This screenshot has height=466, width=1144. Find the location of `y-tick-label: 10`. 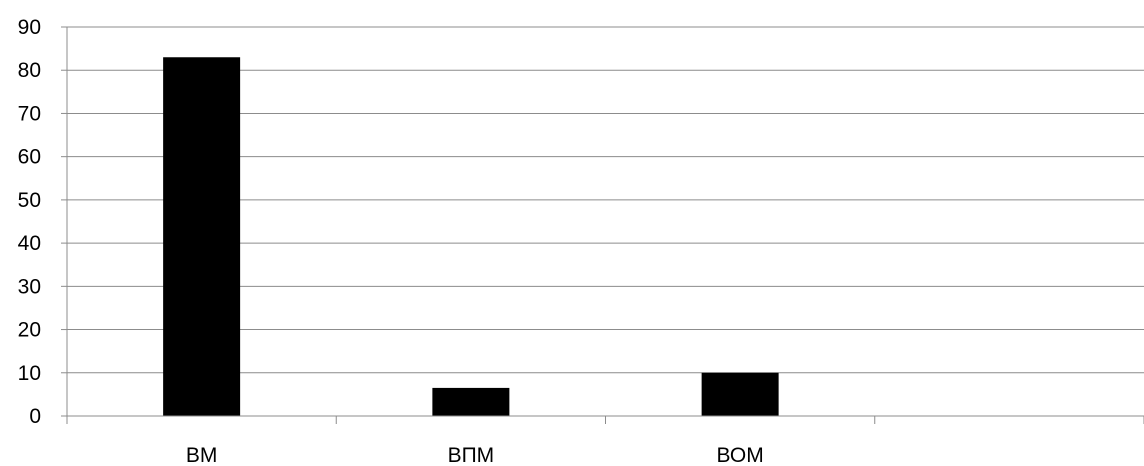

y-tick-label: 10 is located at coordinates (29, 373).